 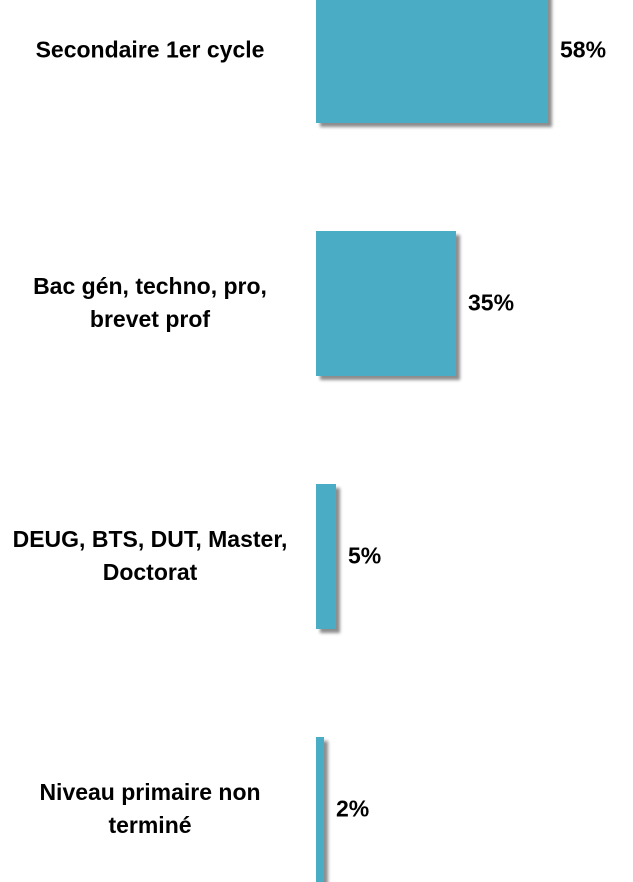 What do you see at coordinates (583, 49) in the screenshot?
I see `value-label: 58%` at bounding box center [583, 49].